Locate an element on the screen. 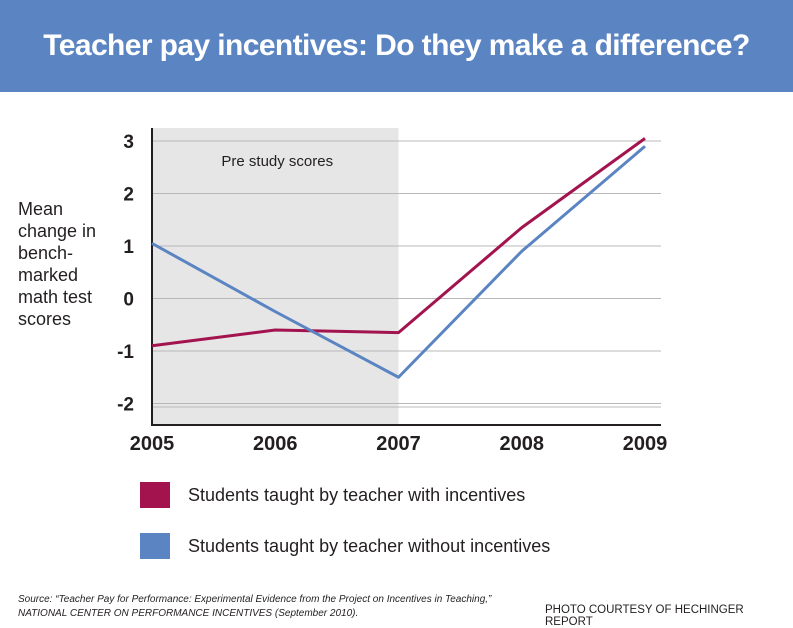  legend-swatch-incentives is located at coordinates (155, 495).